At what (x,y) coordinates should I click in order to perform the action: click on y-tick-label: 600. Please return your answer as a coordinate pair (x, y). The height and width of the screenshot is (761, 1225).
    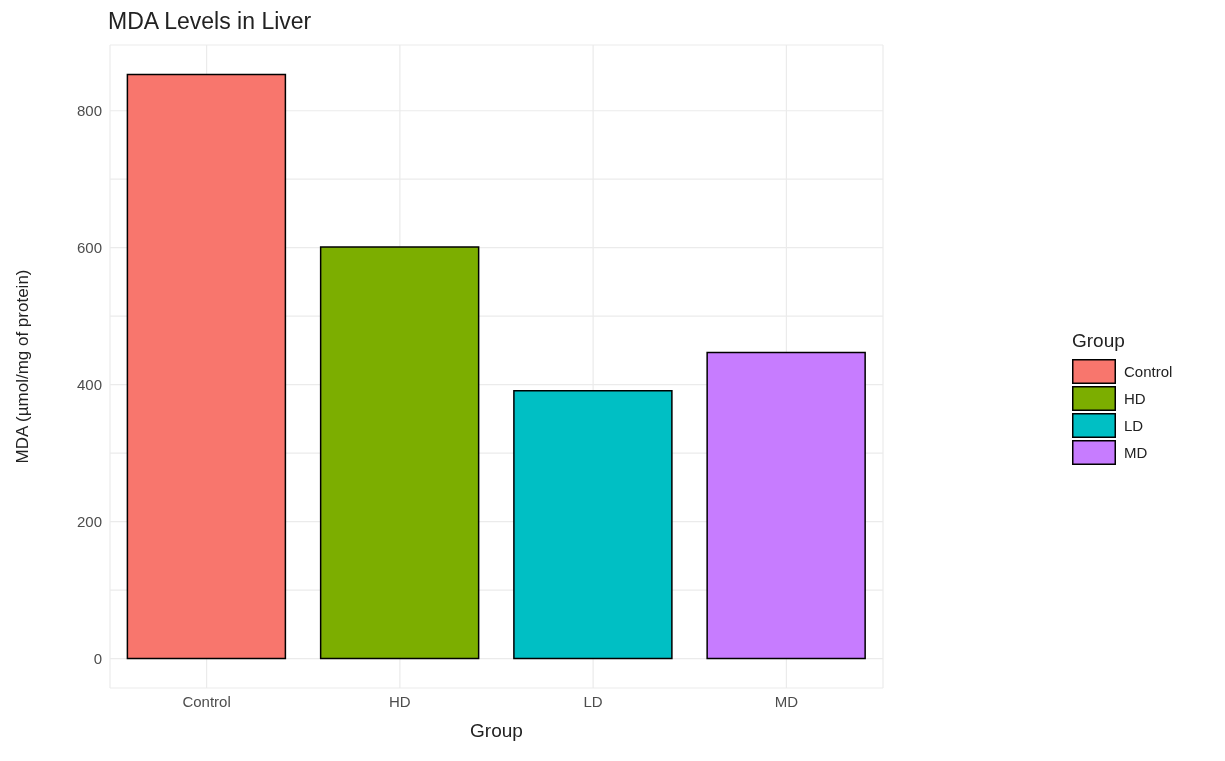
    Looking at the image, I should click on (89, 248).